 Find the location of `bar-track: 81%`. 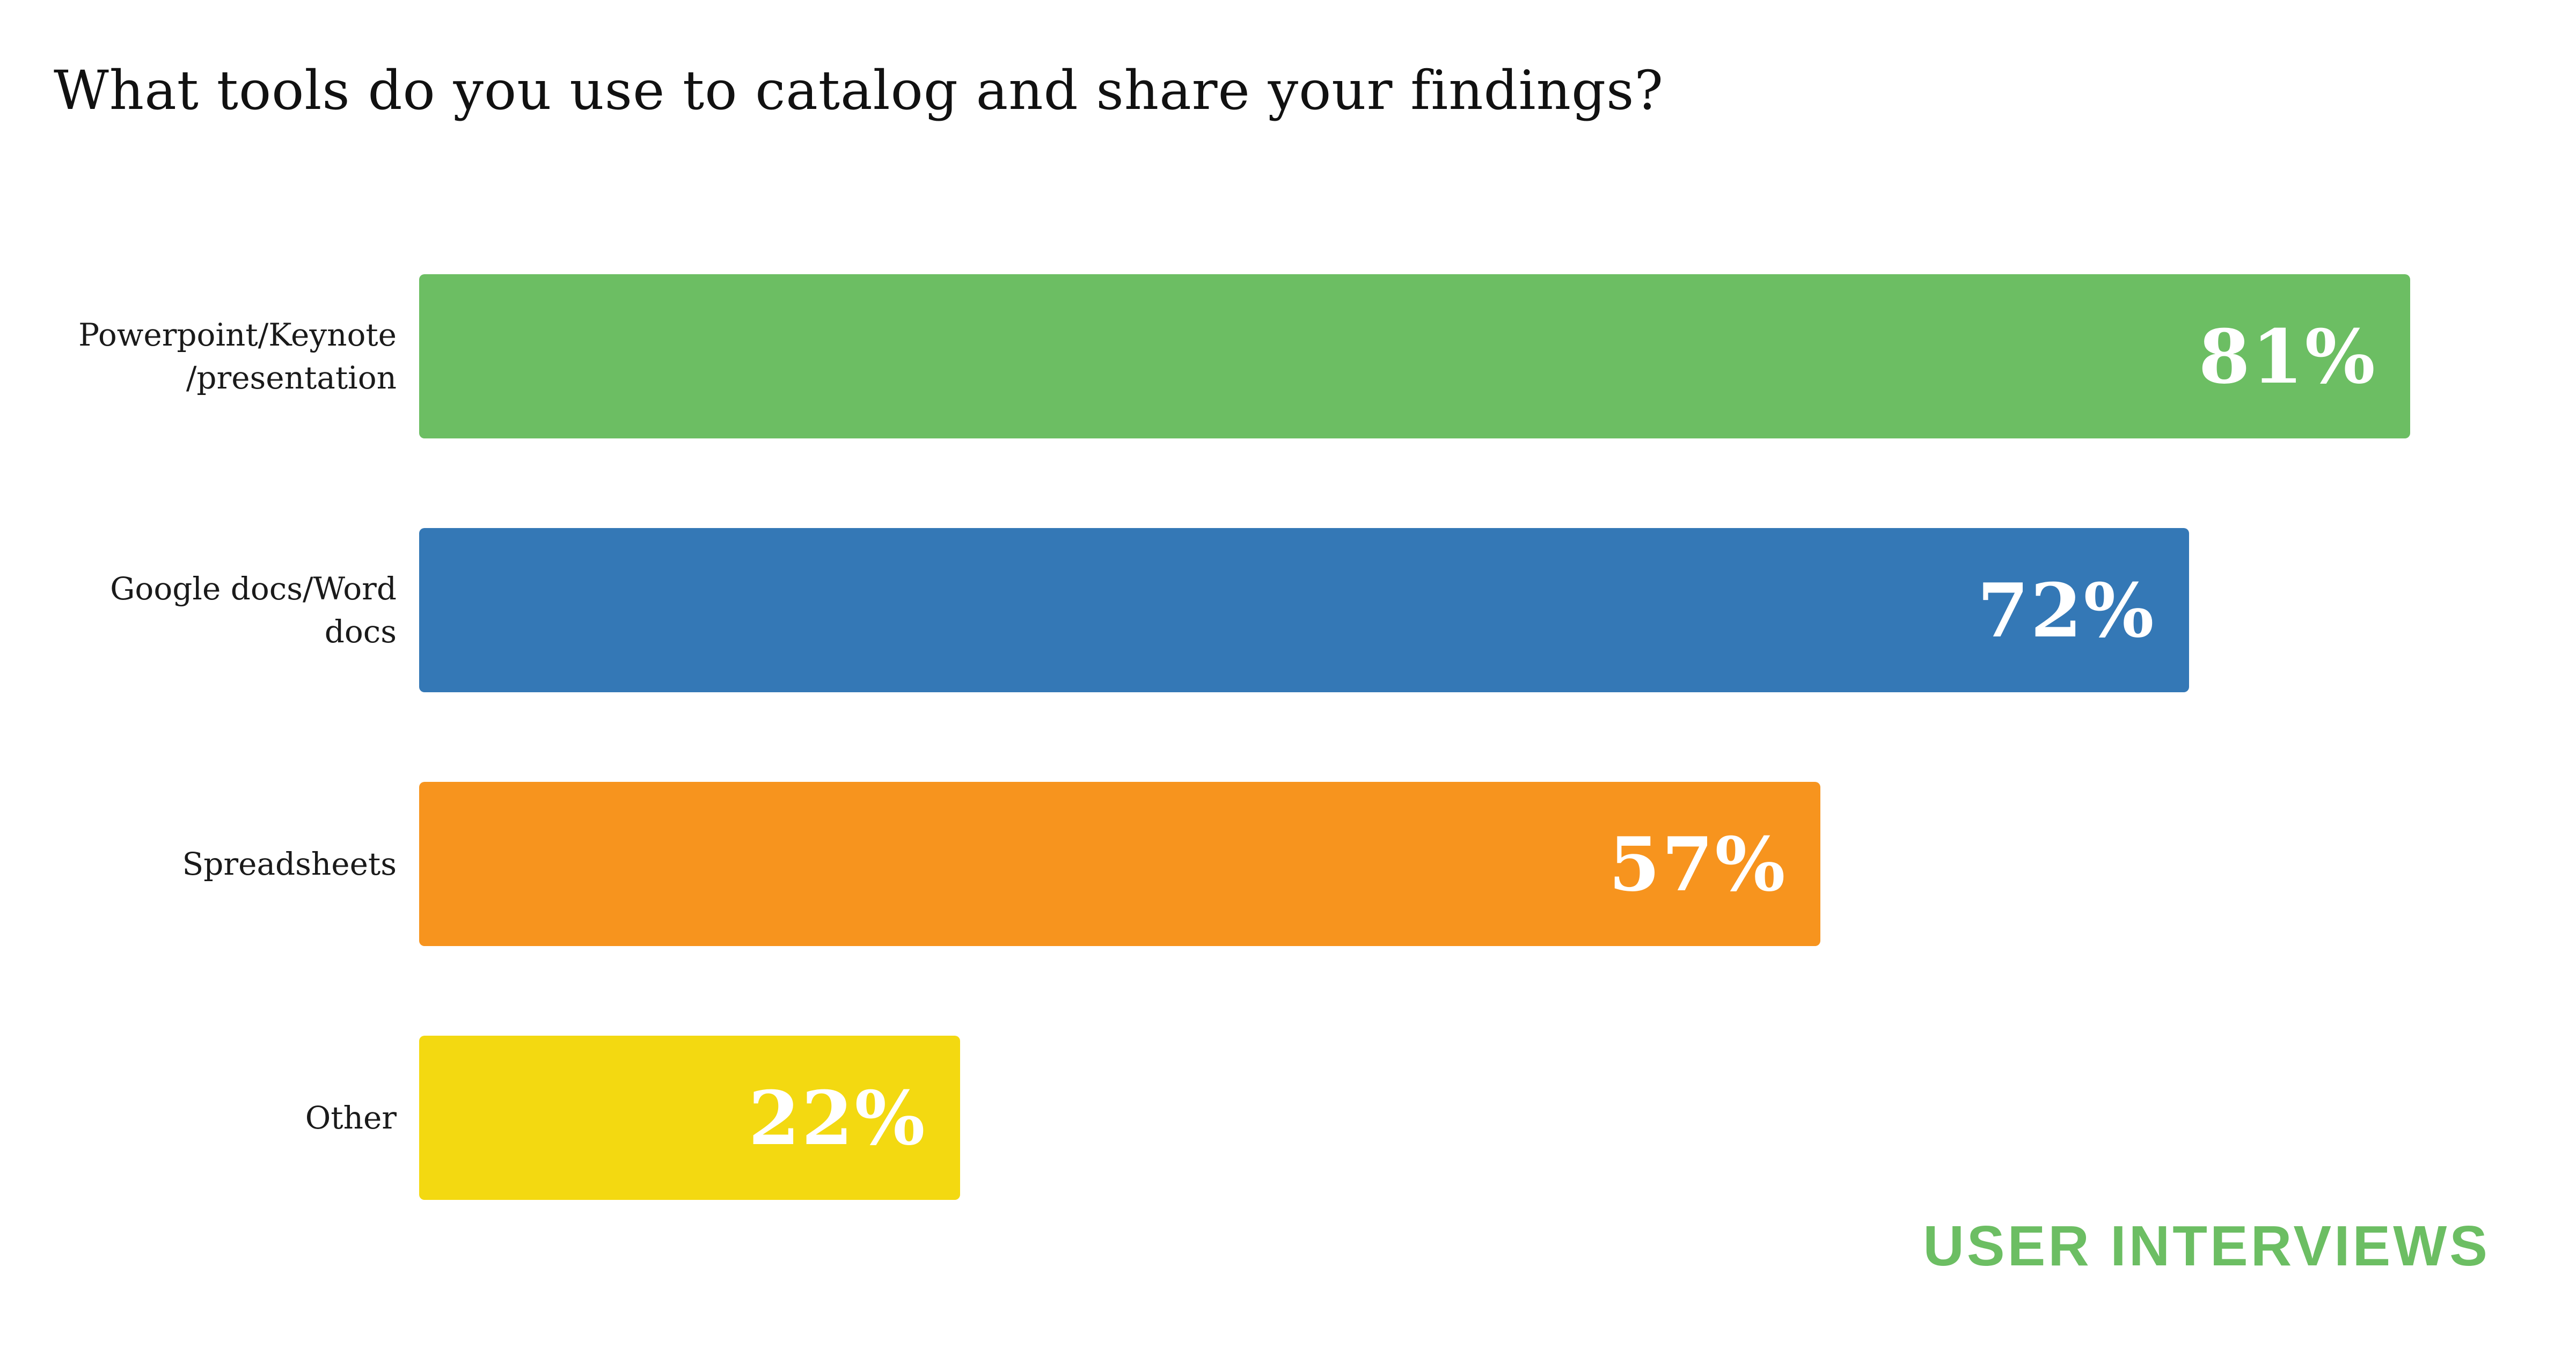

bar-track: 81% is located at coordinates (1497, 356).